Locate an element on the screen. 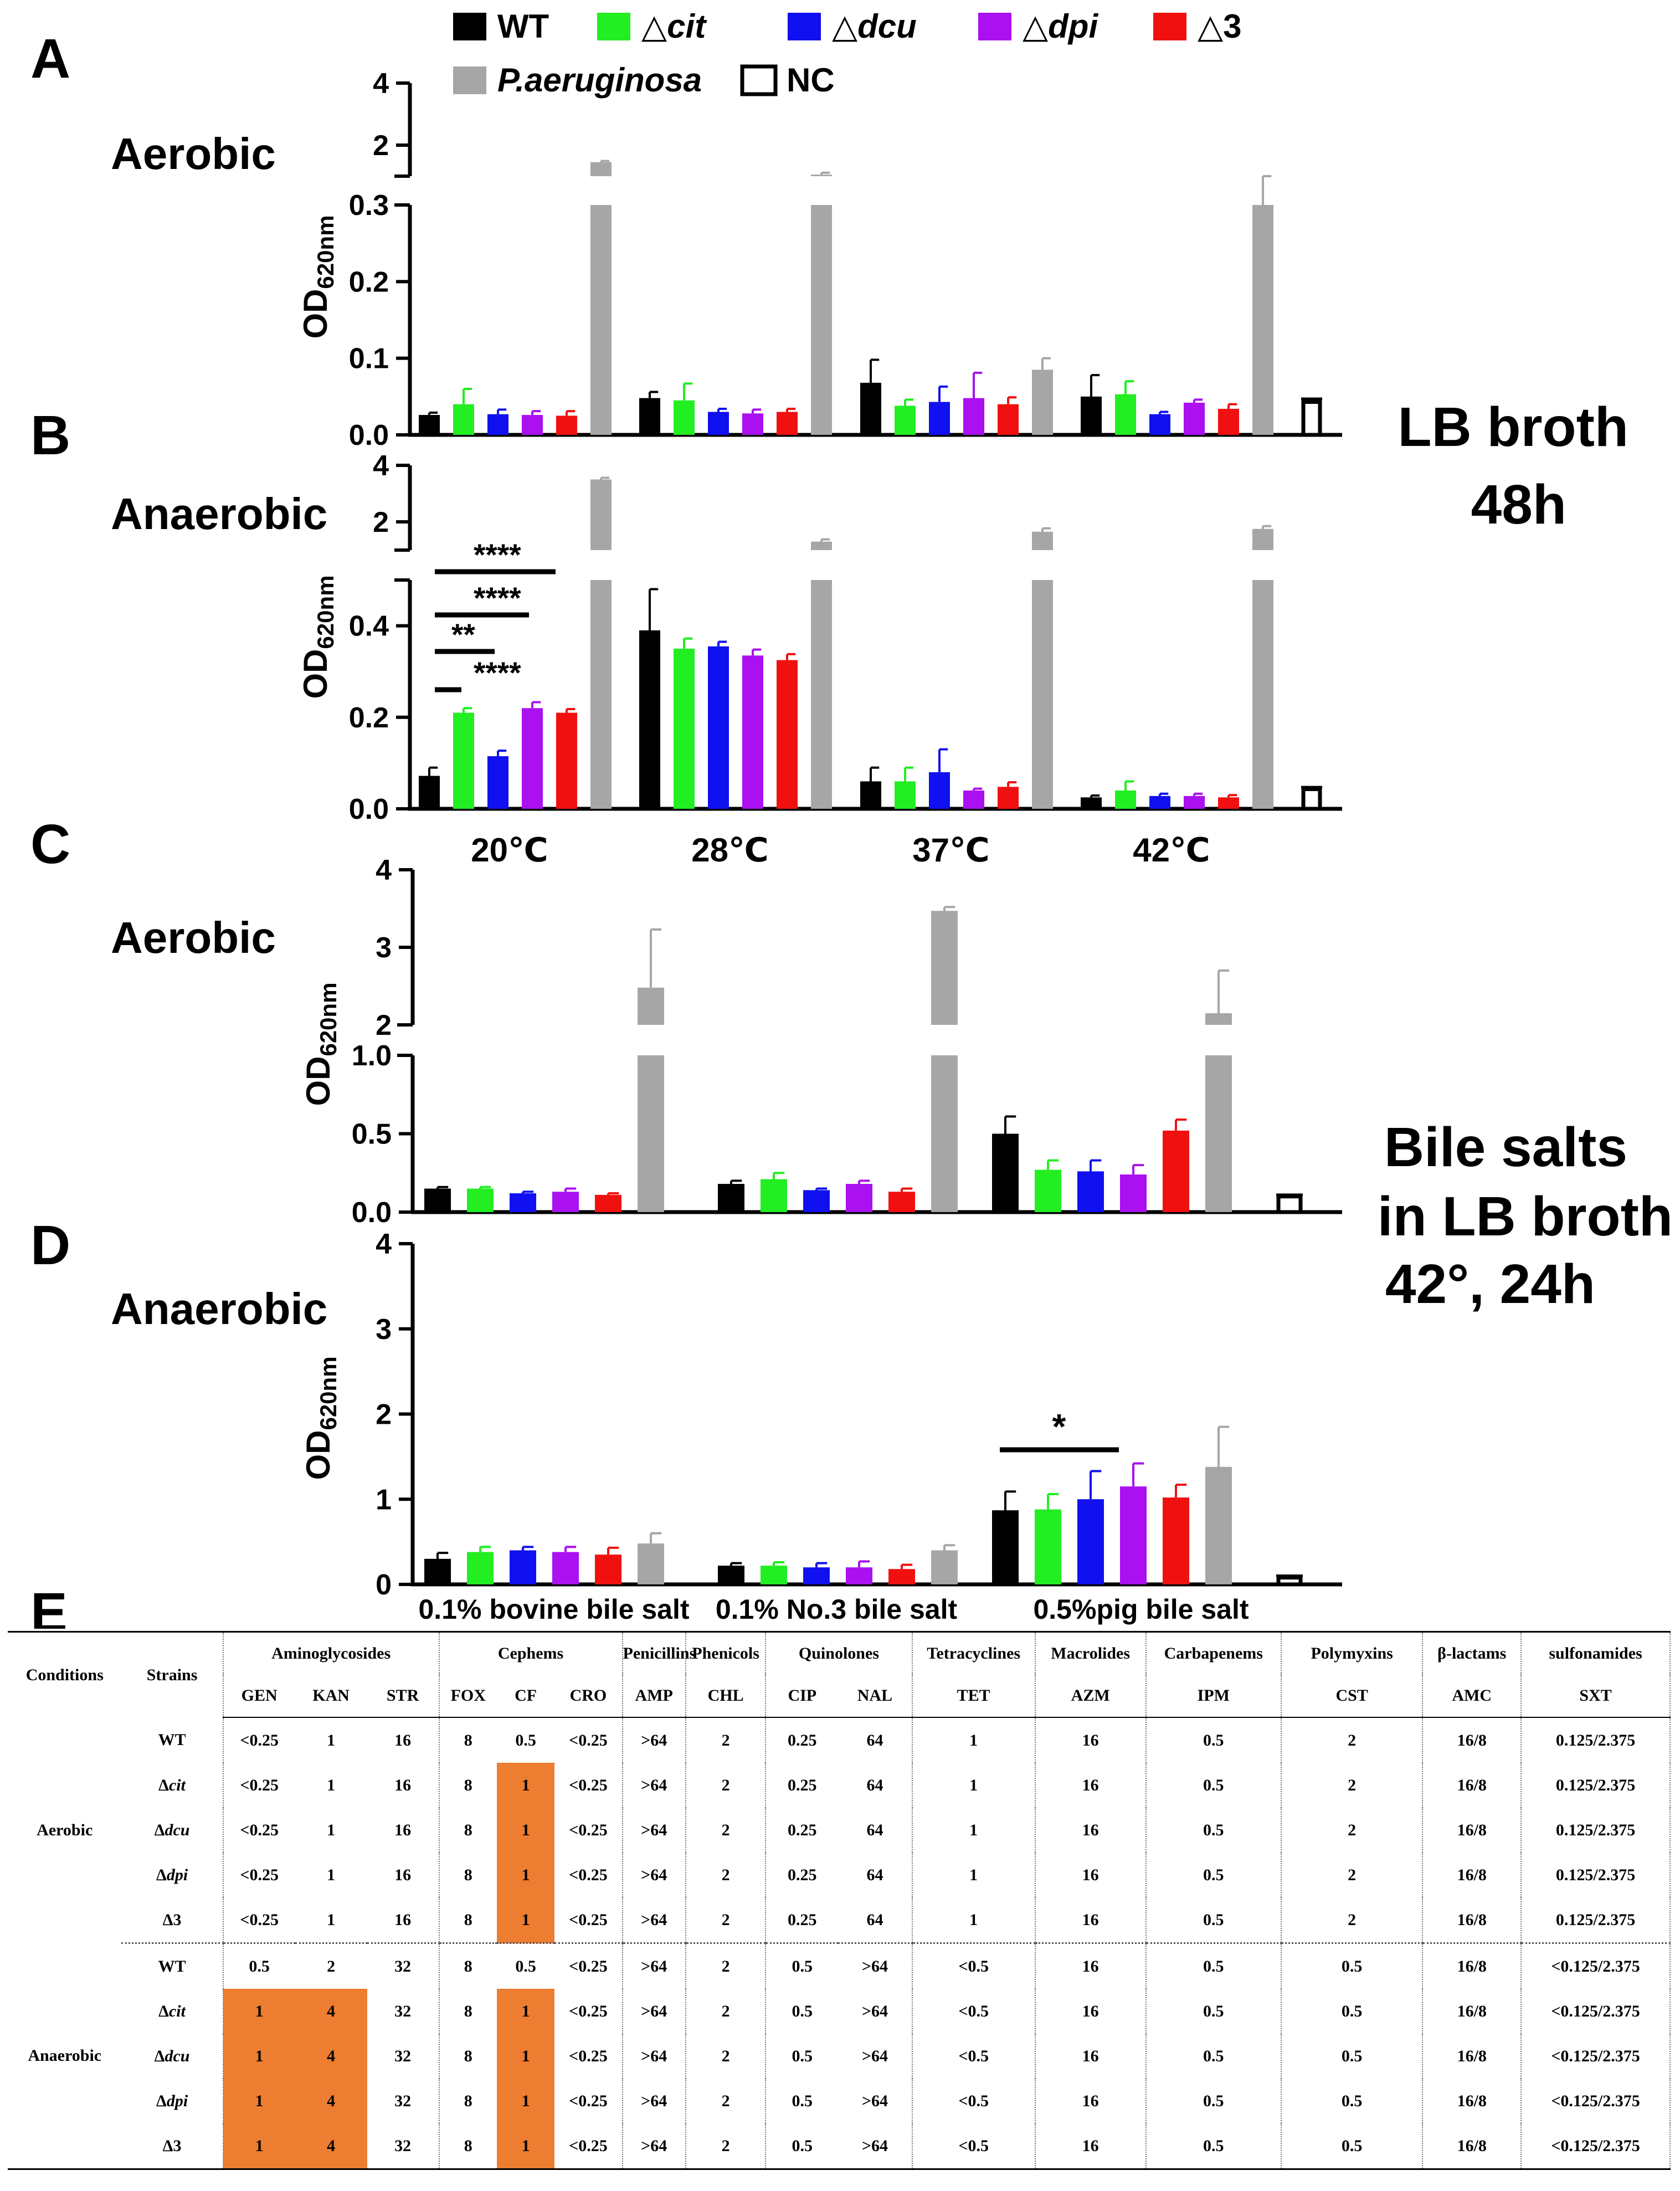 The image size is (1680, 2191). table-column-header: TET is located at coordinates (974, 1696).